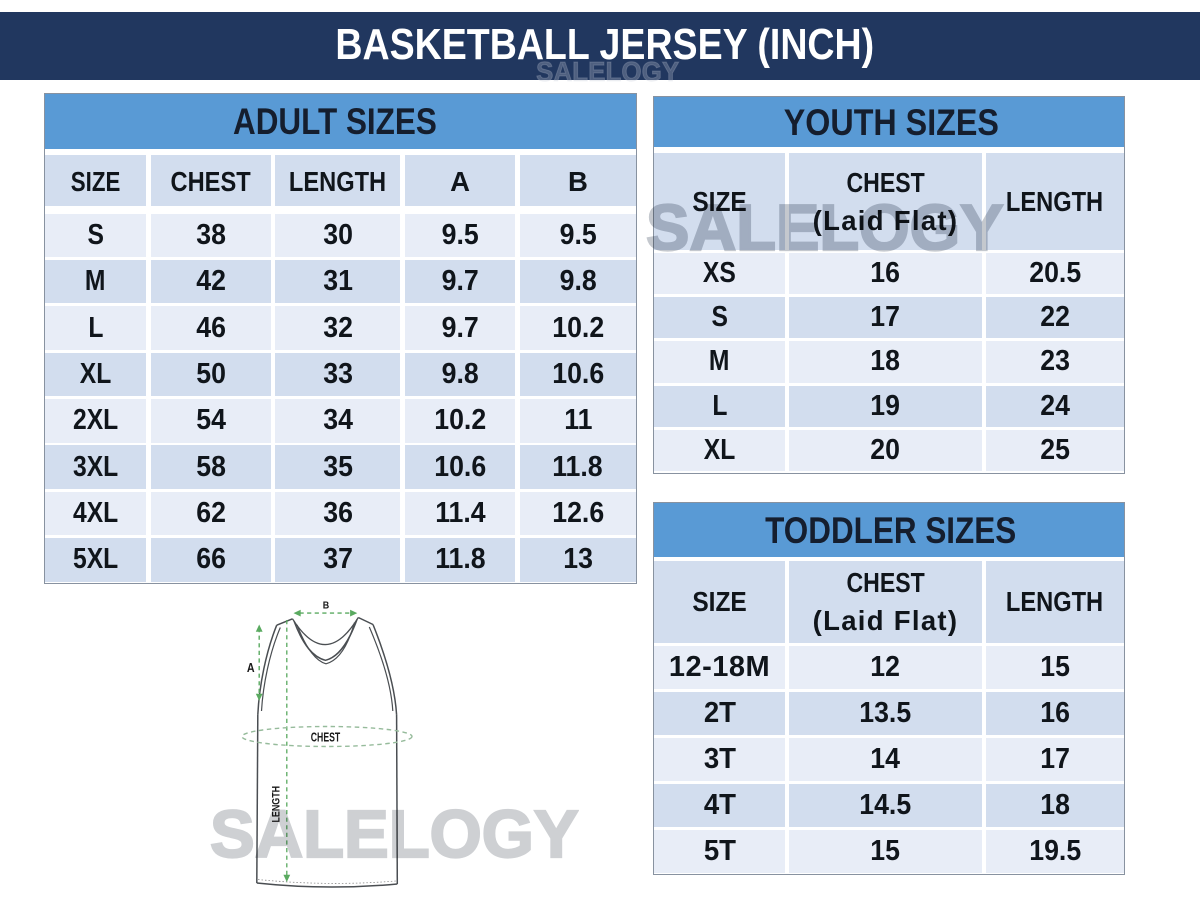 The image size is (1200, 900). Describe the element at coordinates (251, 668) in the screenshot. I see `svg-text: A` at that location.